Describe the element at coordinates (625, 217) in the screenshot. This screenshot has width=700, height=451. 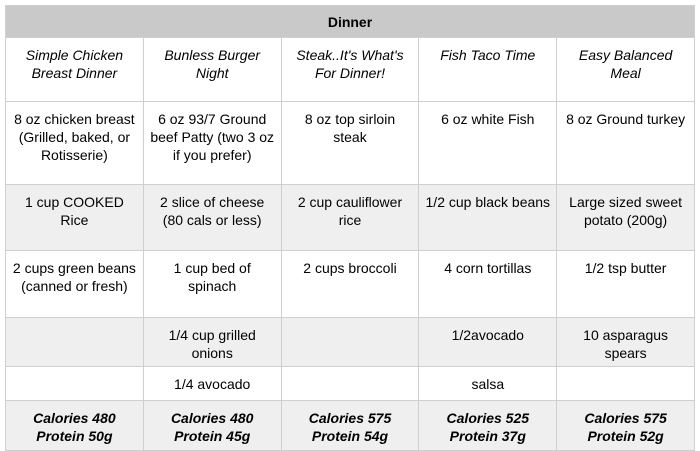
I see `ingredient-cell: Large sized sweet potato (200g)` at that location.